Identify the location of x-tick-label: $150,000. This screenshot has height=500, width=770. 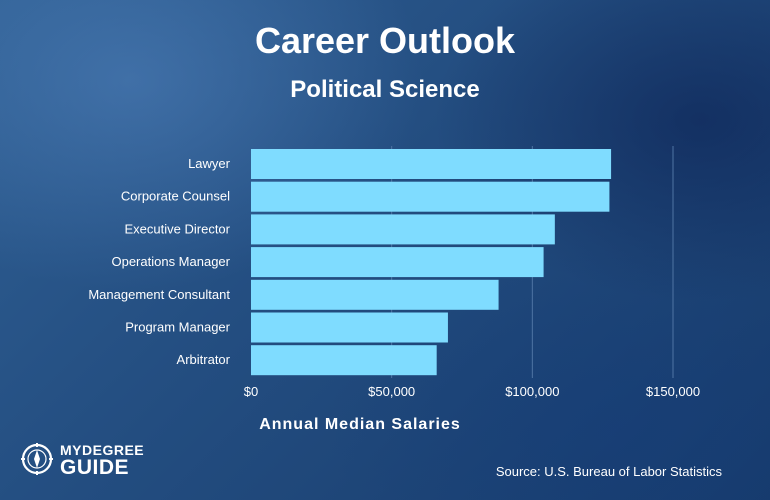
(673, 391).